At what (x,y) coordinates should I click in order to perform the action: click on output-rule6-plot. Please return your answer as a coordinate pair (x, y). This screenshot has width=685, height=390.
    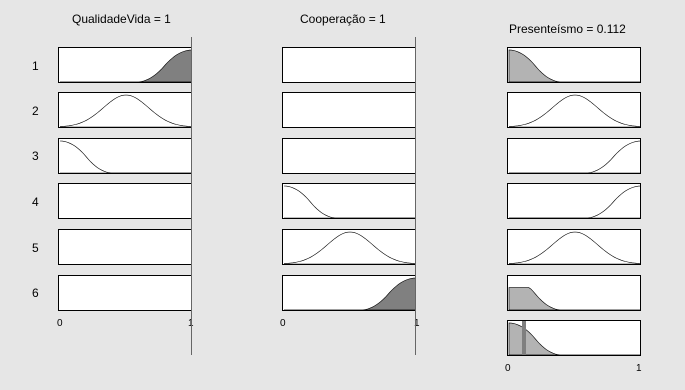
    Looking at the image, I should click on (574, 293).